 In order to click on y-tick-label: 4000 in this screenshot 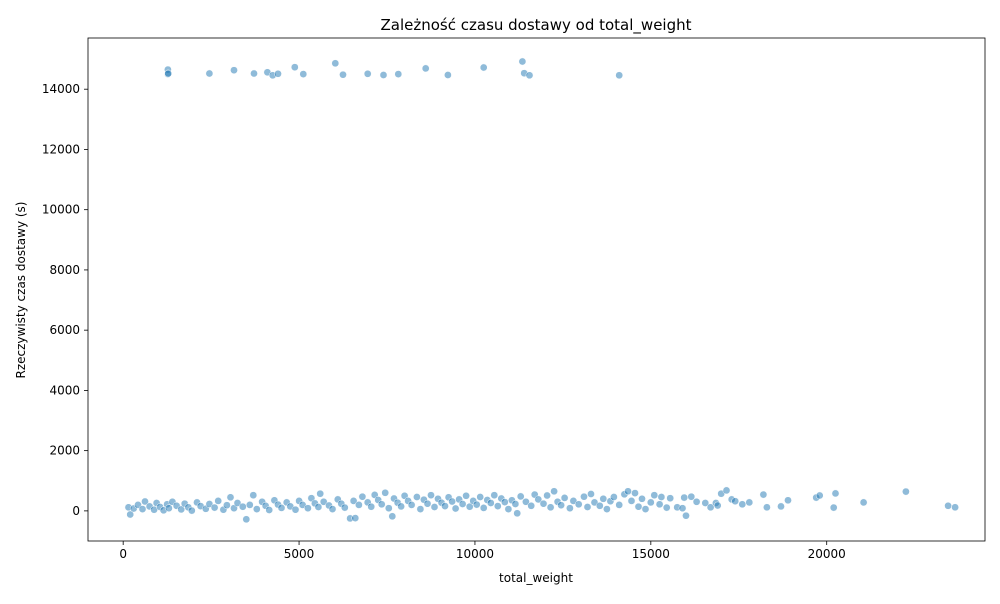, I will do `click(64, 390)`.